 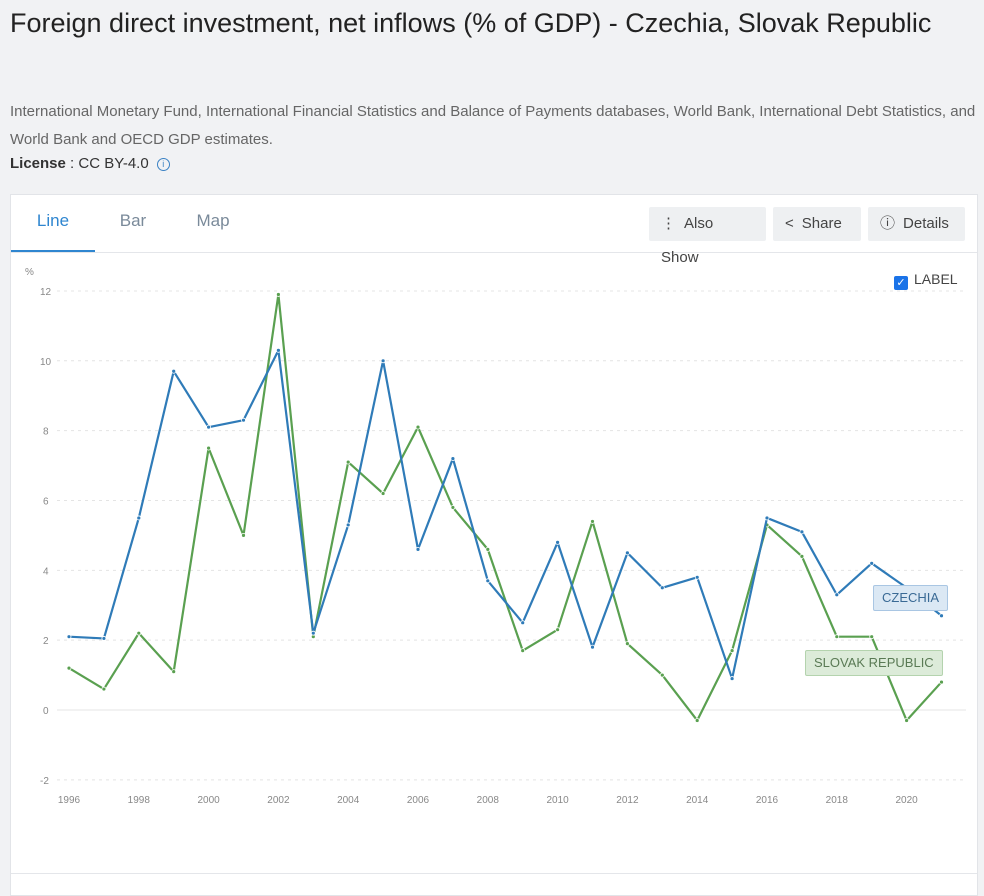 What do you see at coordinates (821, 223) in the screenshot?
I see `share-label: Share` at bounding box center [821, 223].